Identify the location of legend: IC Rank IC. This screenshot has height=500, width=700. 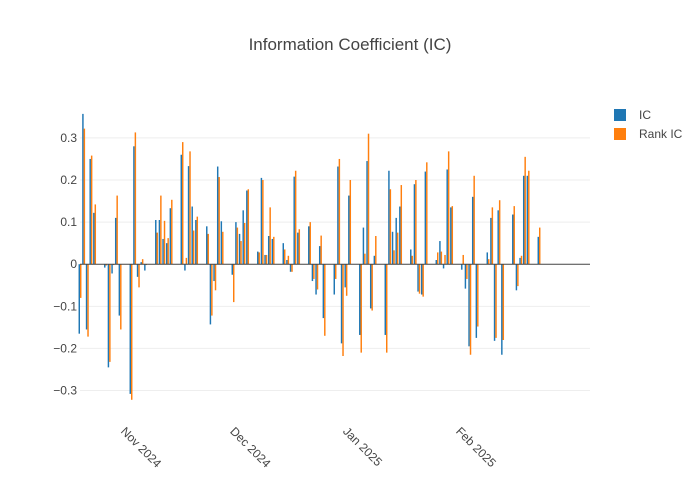
(648, 124).